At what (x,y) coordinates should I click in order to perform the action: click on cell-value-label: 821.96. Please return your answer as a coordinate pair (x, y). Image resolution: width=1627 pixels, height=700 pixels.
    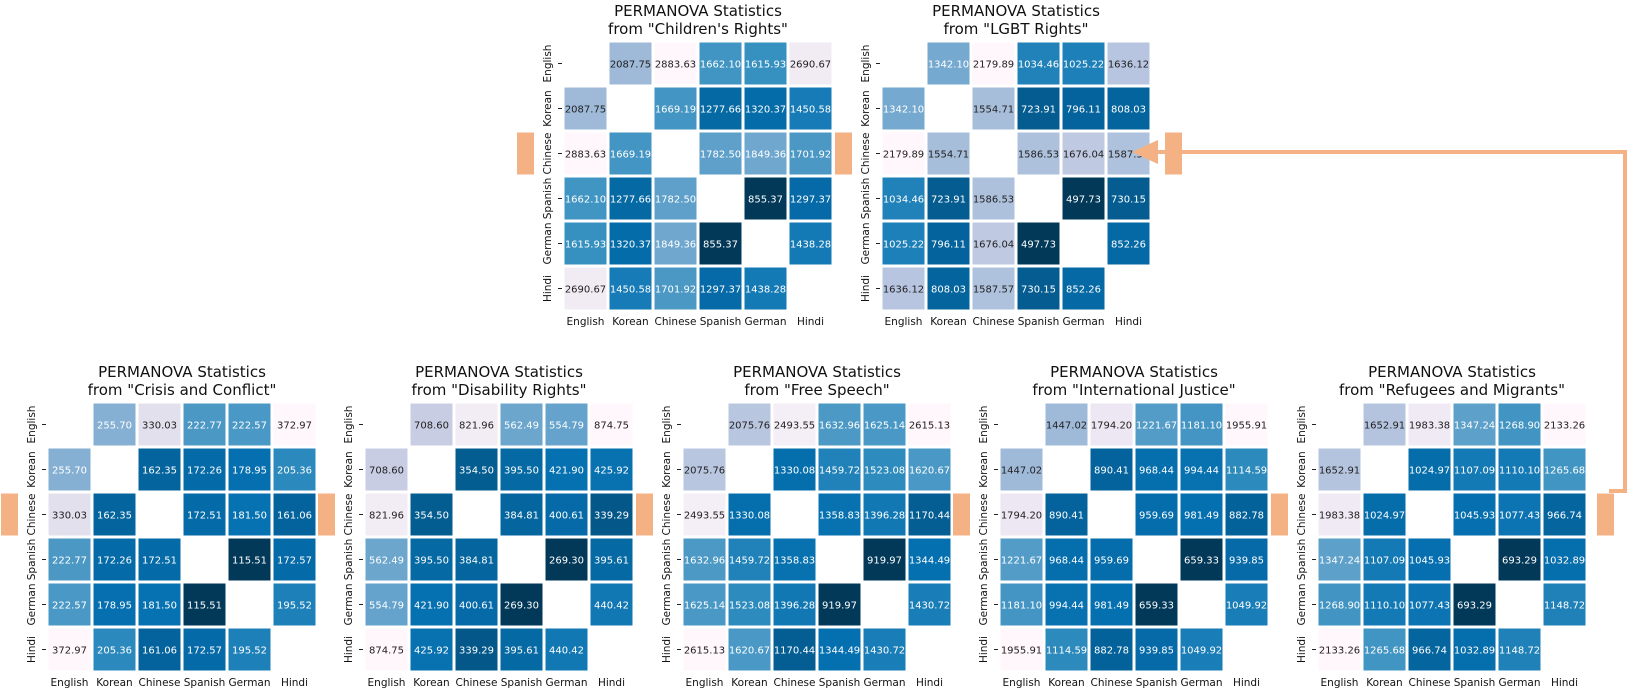
    Looking at the image, I should click on (476, 426).